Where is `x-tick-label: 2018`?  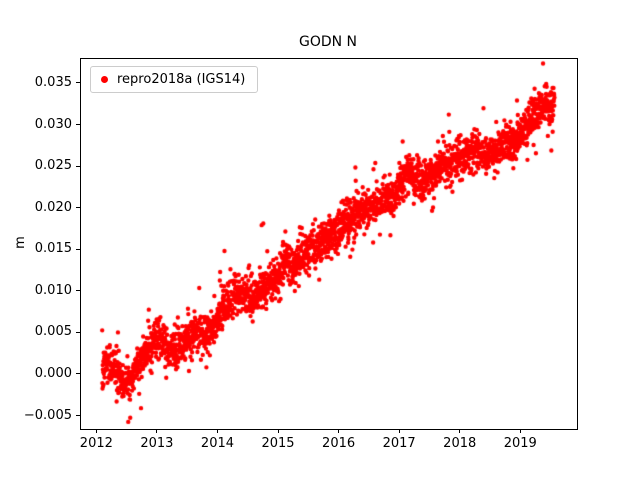
x-tick-label: 2018 is located at coordinates (460, 443).